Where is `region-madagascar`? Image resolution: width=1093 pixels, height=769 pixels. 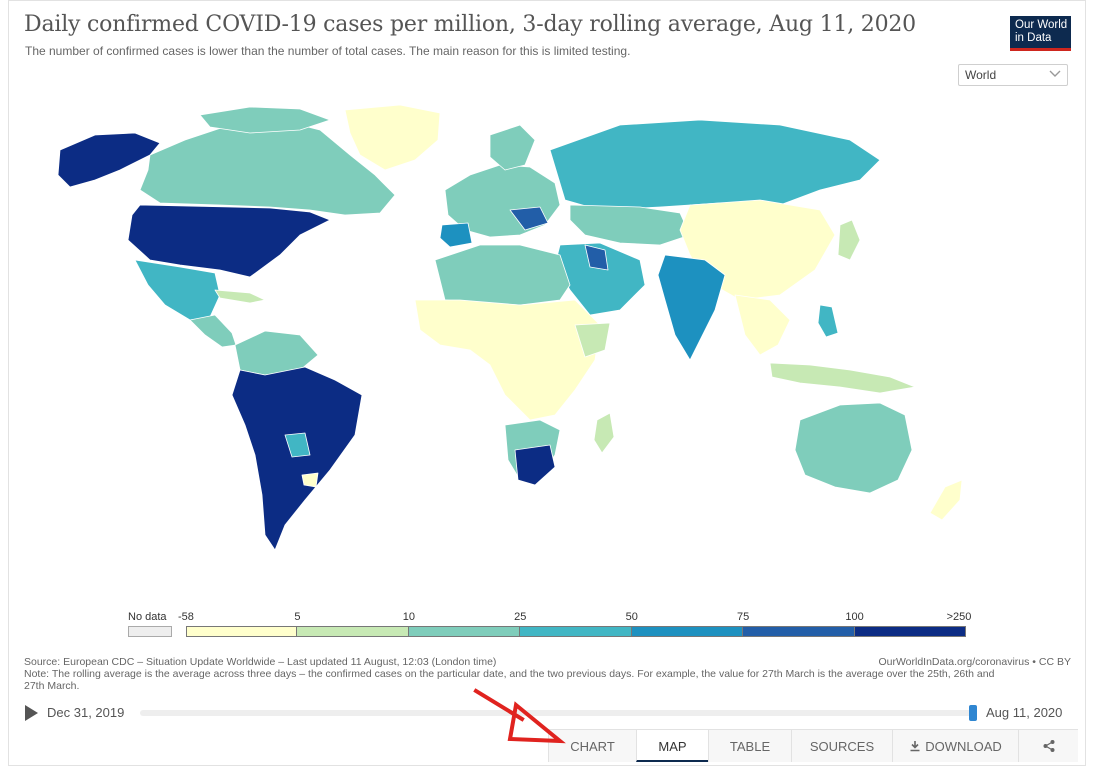 region-madagascar is located at coordinates (604, 433).